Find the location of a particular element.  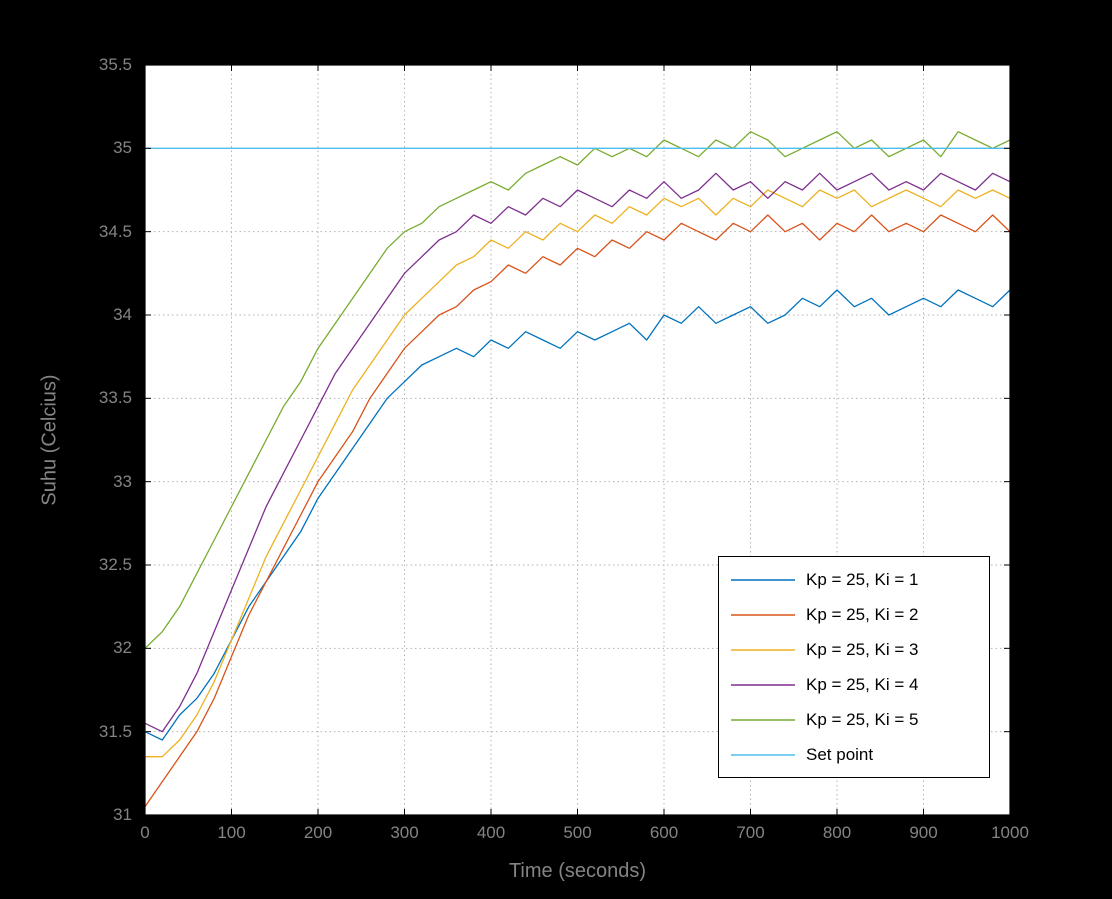

legend-item: Kp = 25, Ki = 1 is located at coordinates (854, 580).